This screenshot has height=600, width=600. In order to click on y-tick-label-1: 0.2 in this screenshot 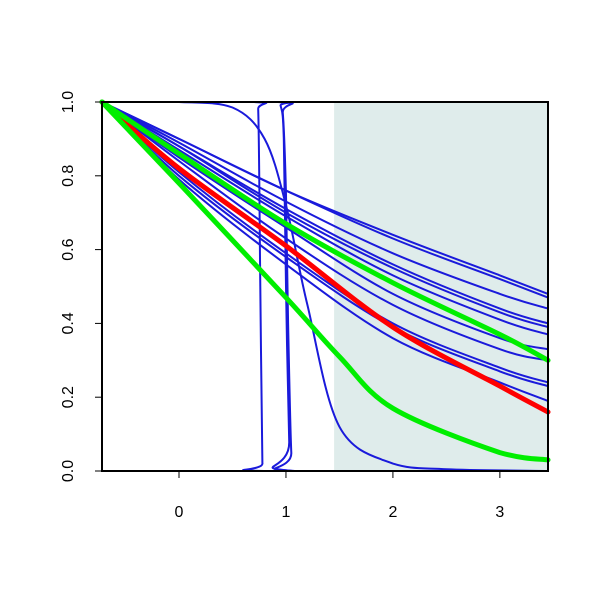, I will do `click(68, 397)`.